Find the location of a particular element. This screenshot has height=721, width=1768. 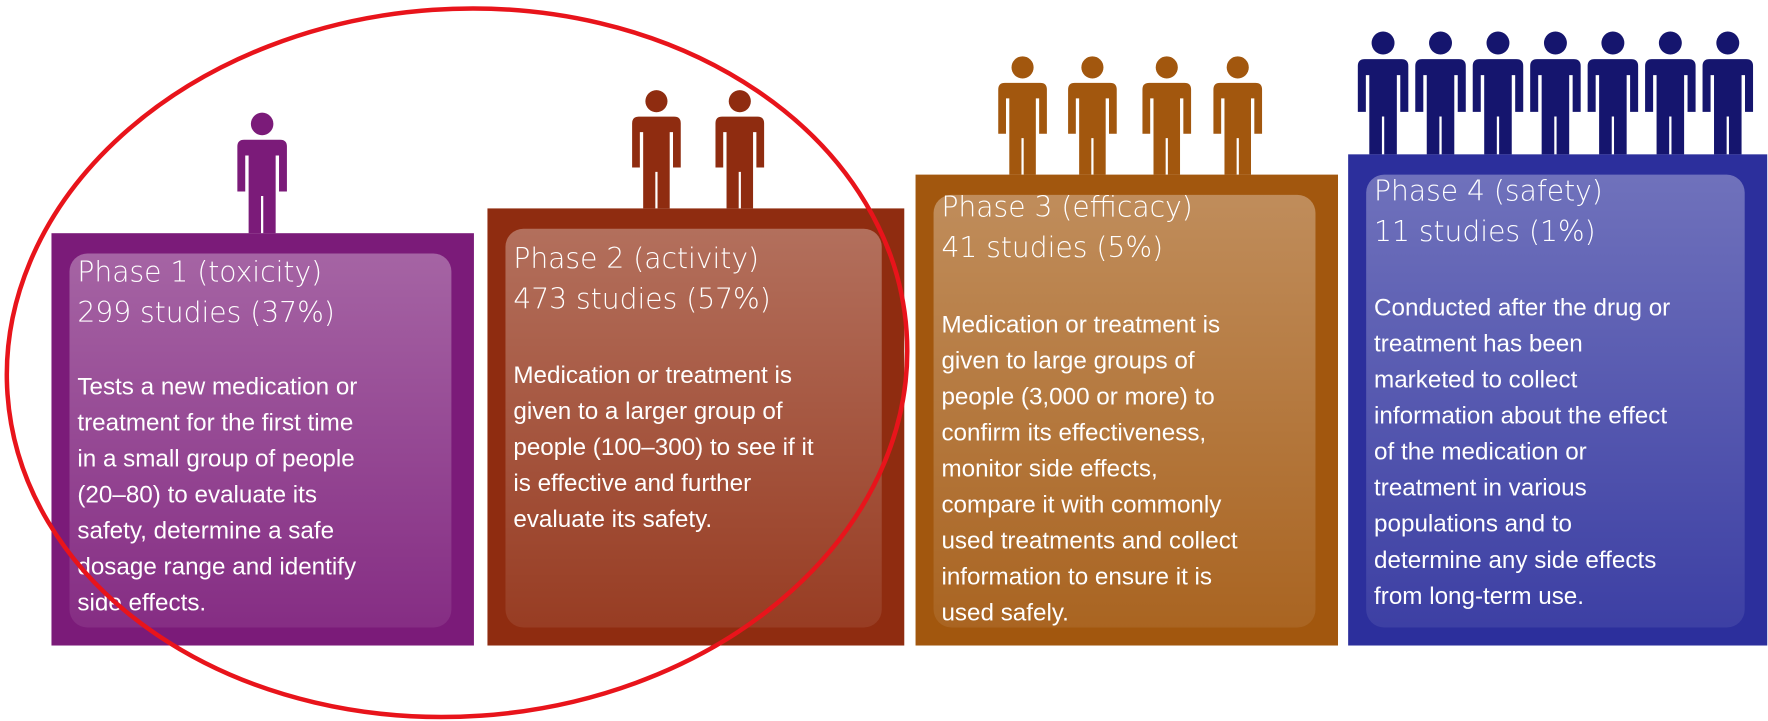

phase-description: treatment in various is located at coordinates (1480, 488).